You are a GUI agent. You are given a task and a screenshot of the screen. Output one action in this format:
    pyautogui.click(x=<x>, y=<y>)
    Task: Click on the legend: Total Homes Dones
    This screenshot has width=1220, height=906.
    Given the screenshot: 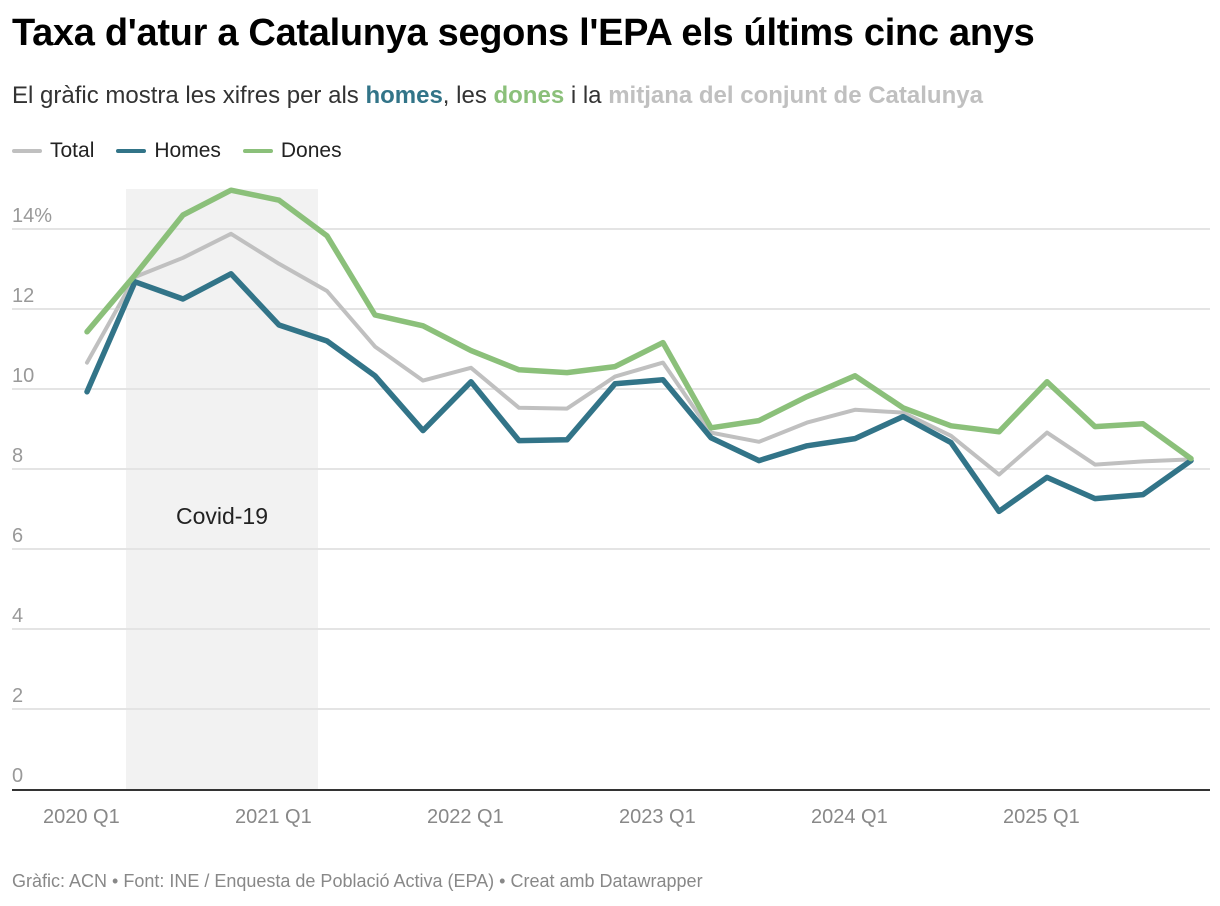 What is the action you would take?
    pyautogui.click(x=177, y=151)
    